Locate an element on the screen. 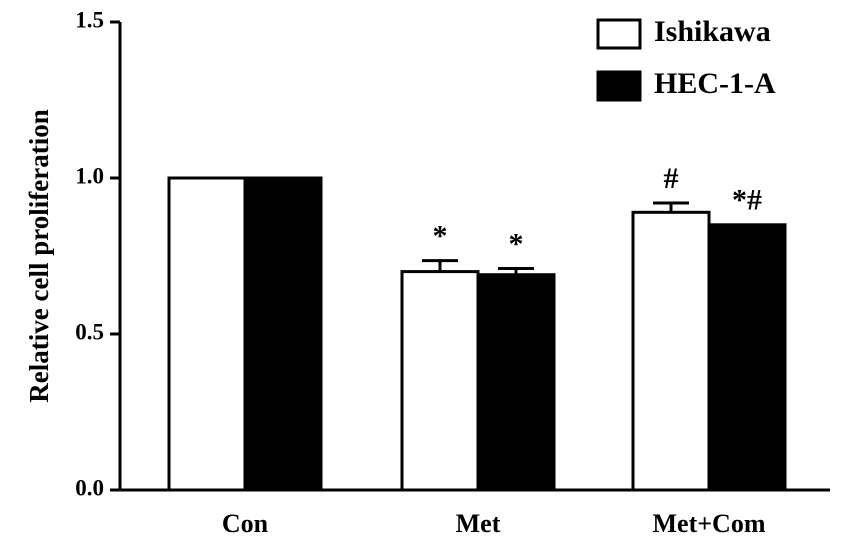  y-tick-label: 0.5 is located at coordinates (89, 331).